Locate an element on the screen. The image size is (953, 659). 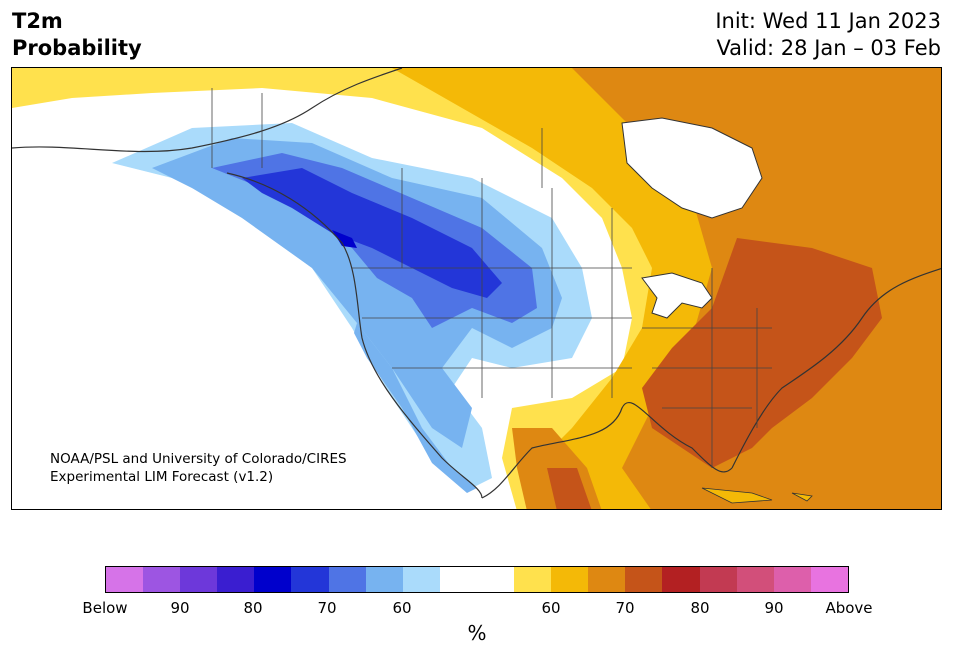
great-lakes is located at coordinates (677, 295).